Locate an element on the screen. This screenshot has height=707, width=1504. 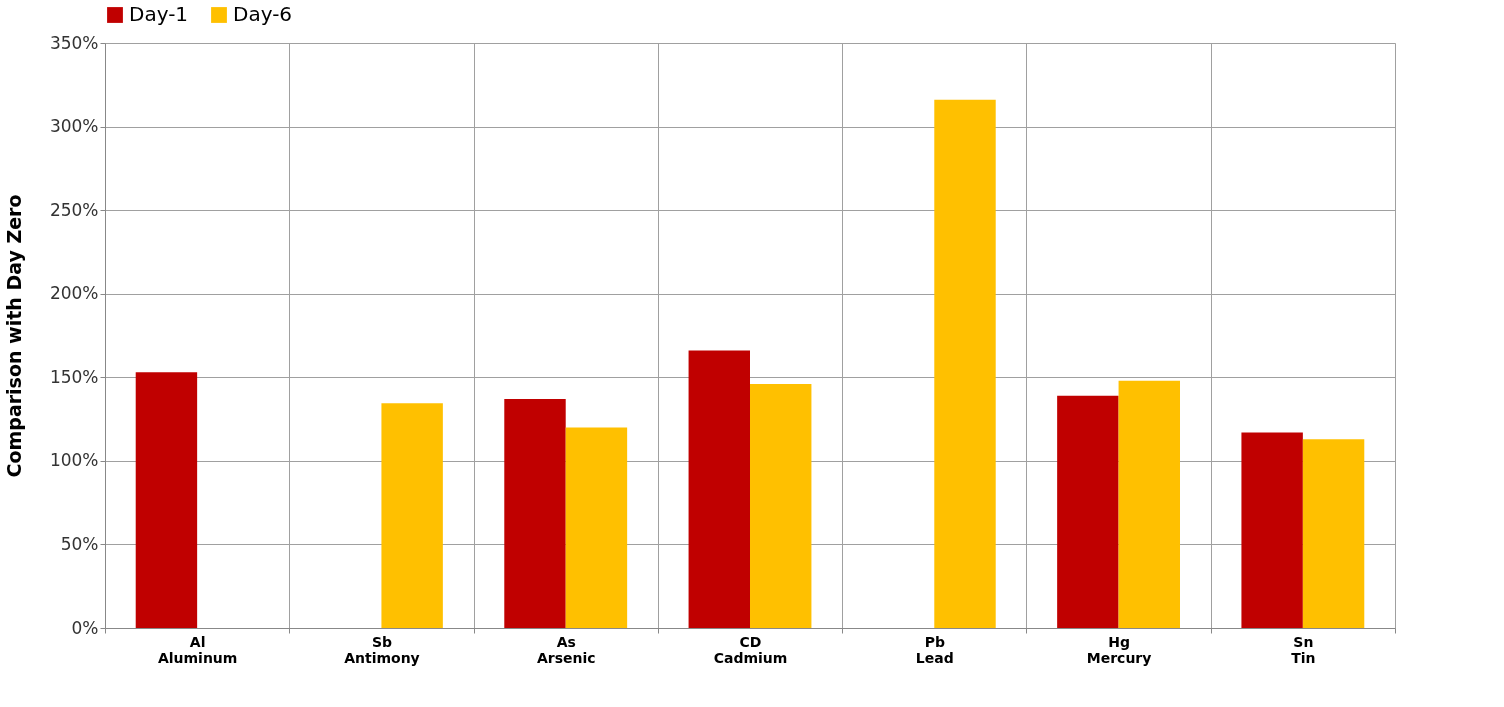
y-tick-label: 100% is located at coordinates (74, 460).